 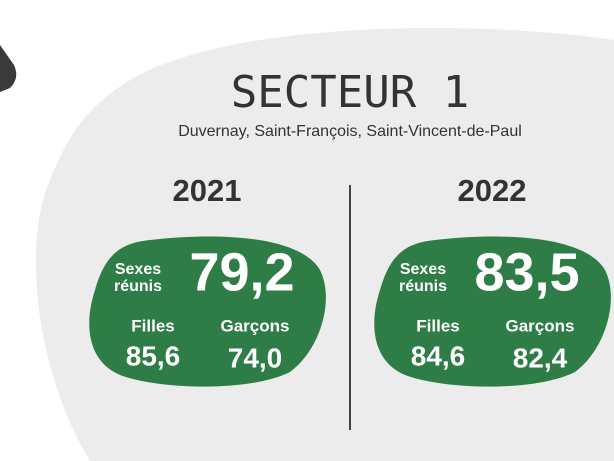 What do you see at coordinates (153, 355) in the screenshot?
I see `girls-value: 85,6` at bounding box center [153, 355].